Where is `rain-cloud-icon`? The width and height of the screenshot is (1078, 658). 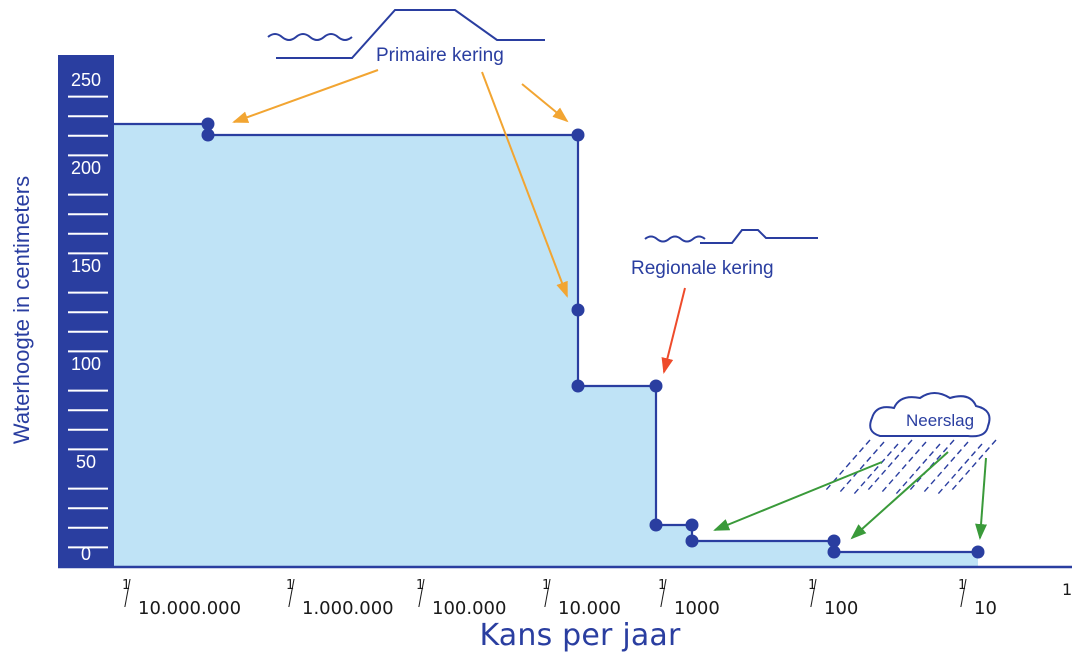
rain-cloud-icon is located at coordinates (911, 443).